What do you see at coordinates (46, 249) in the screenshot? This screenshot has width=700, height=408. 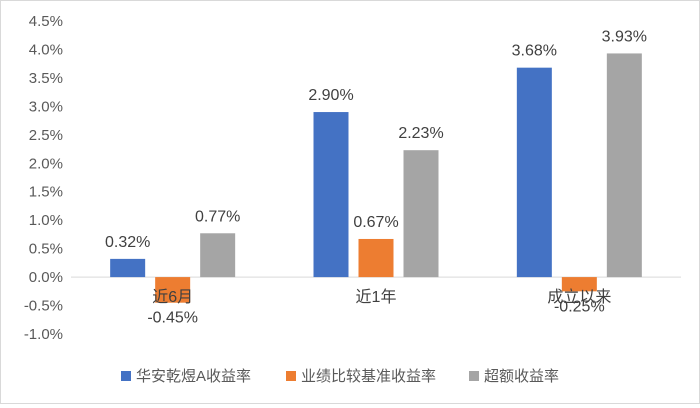 I see `y-tick-label: 0.5%` at bounding box center [46, 249].